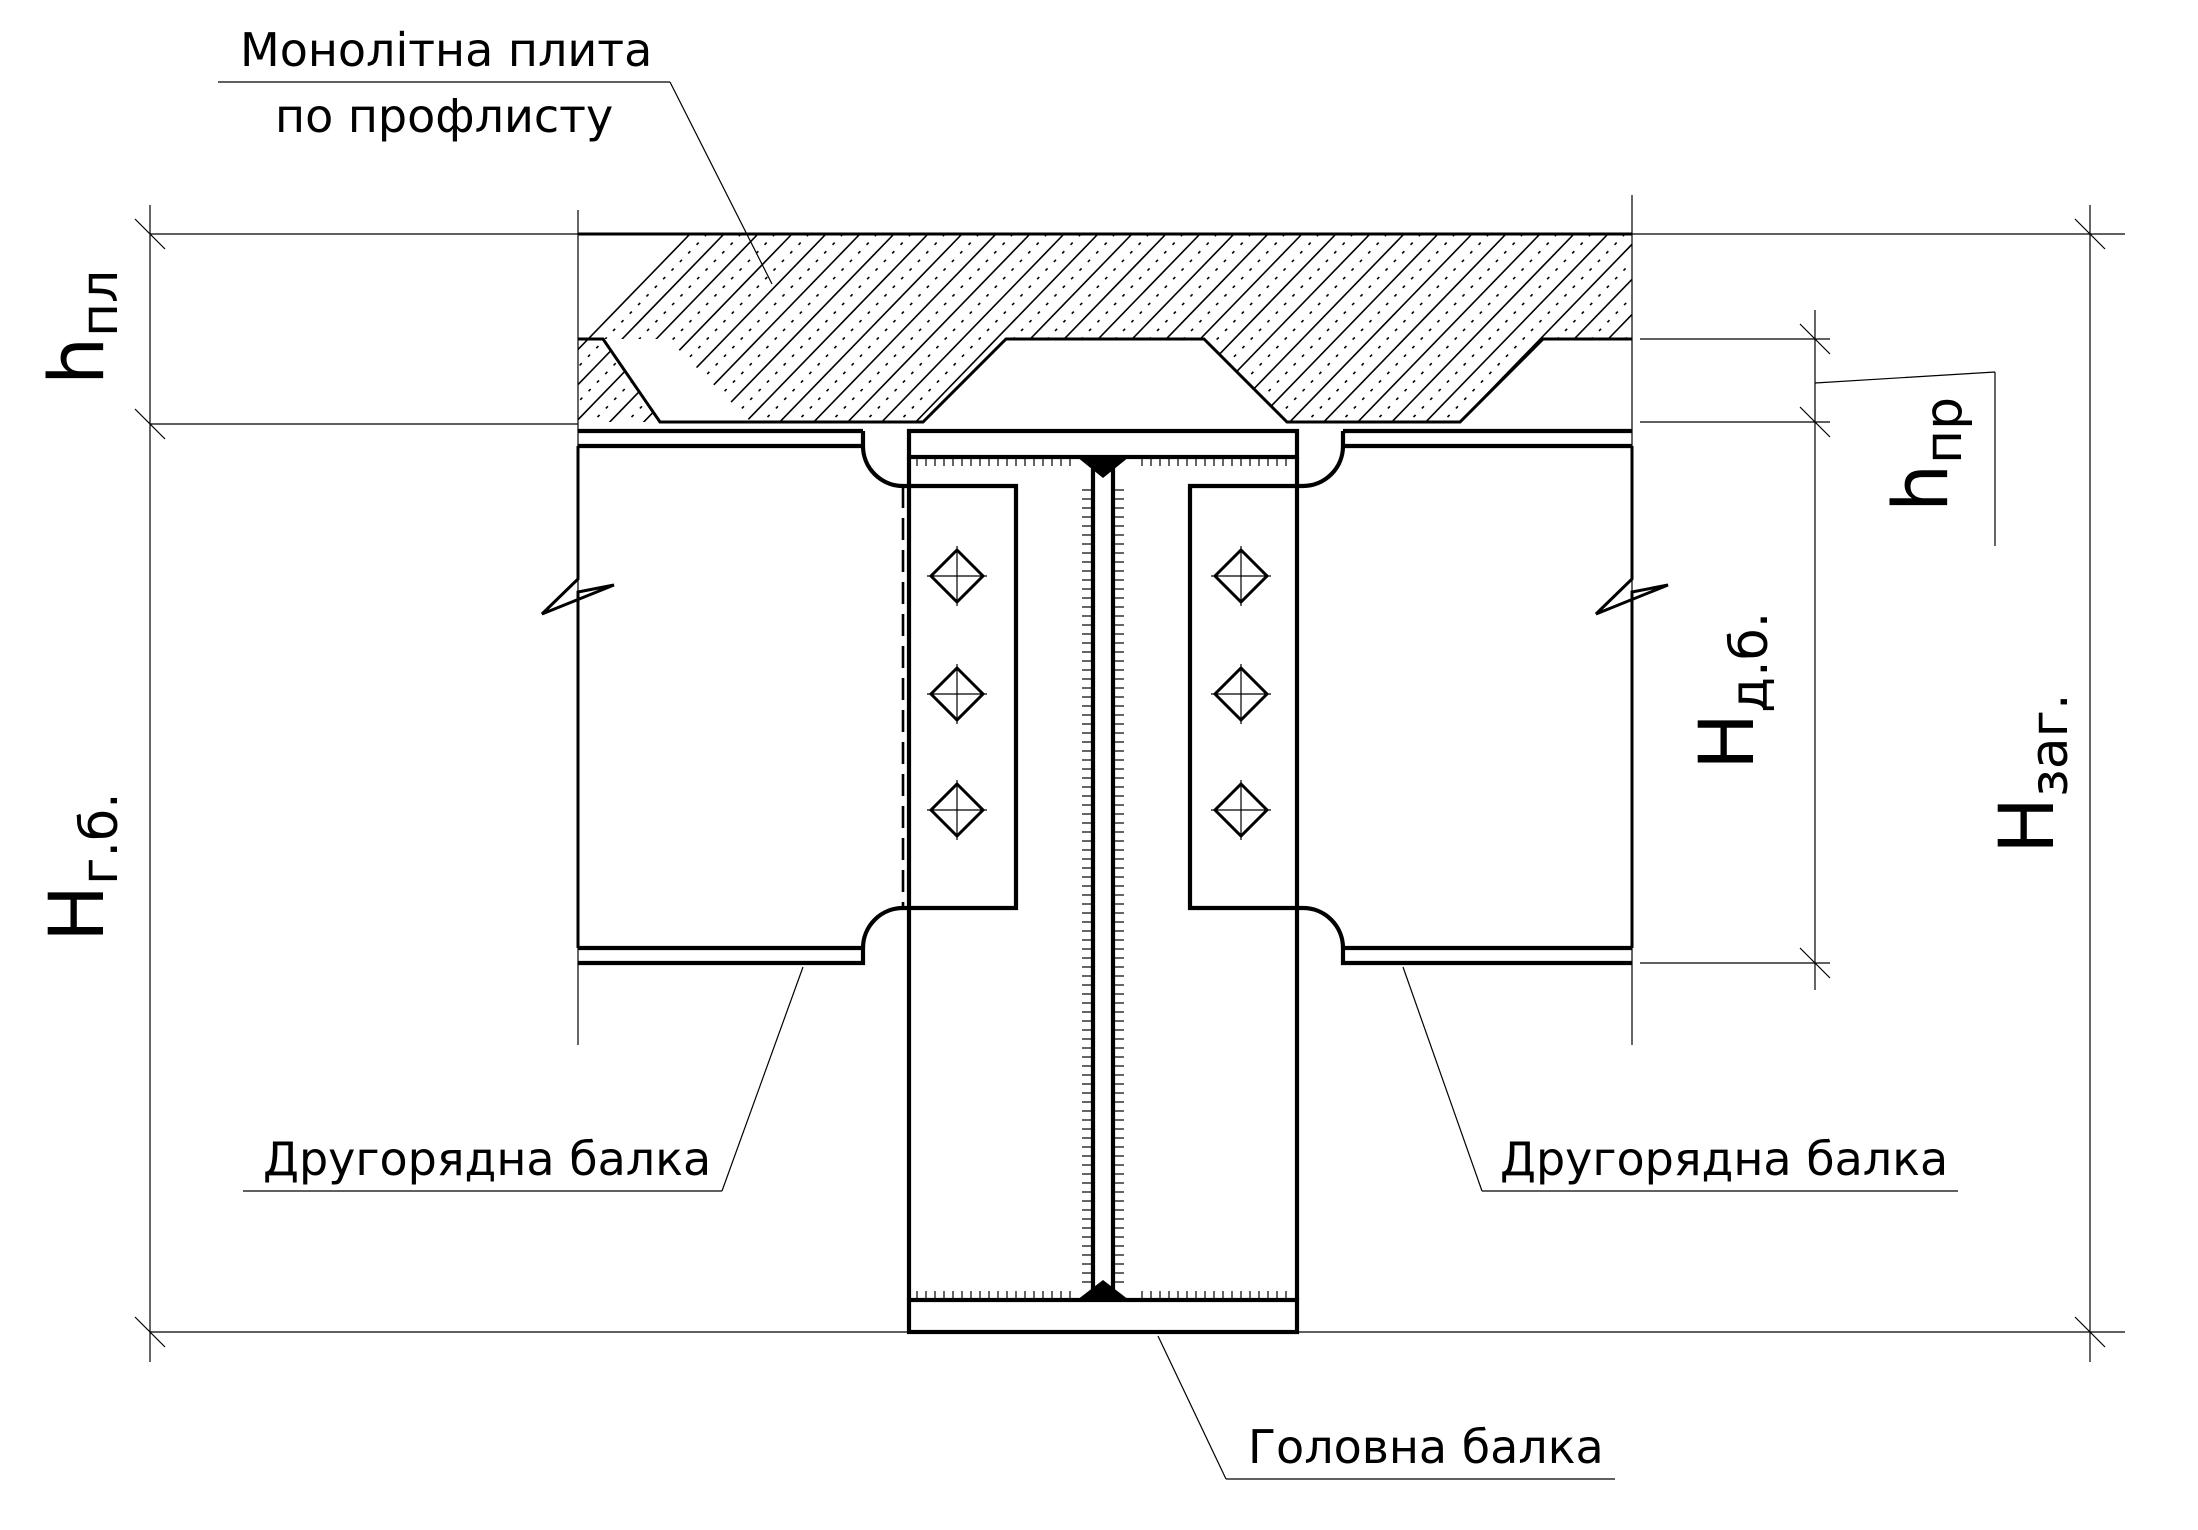 The height and width of the screenshot is (1530, 2198). I want to click on main-beam, so click(1103, 881).